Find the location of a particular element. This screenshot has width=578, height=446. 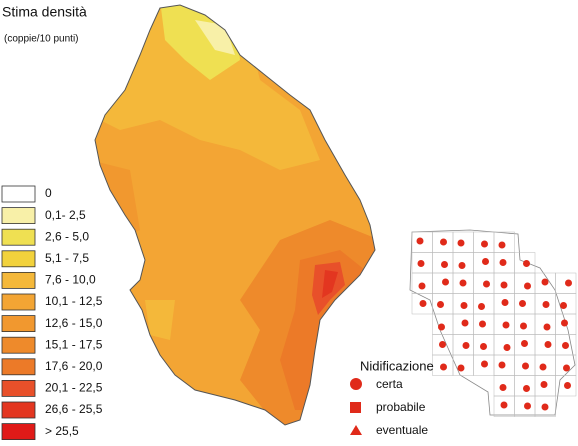

legend-label: 10,1 - 12,5 is located at coordinates (74, 301).